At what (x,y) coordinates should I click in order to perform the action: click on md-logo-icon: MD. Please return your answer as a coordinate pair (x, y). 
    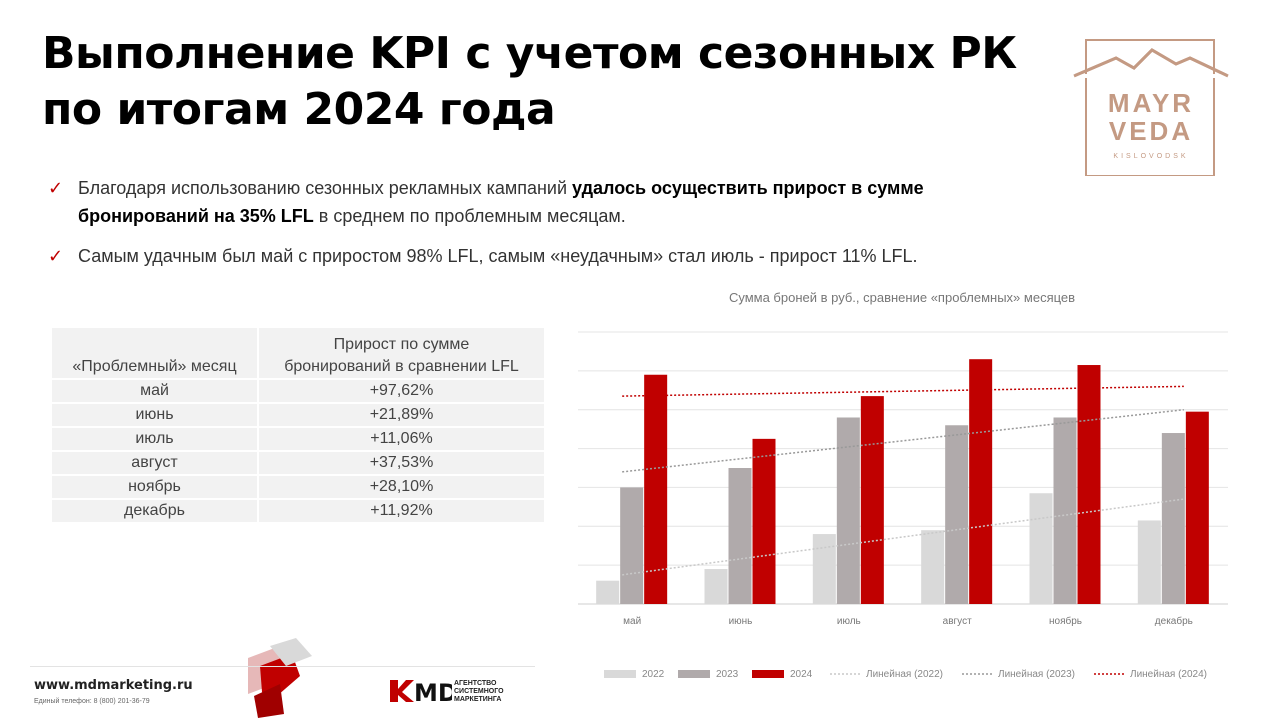
    Looking at the image, I should click on (421, 691).